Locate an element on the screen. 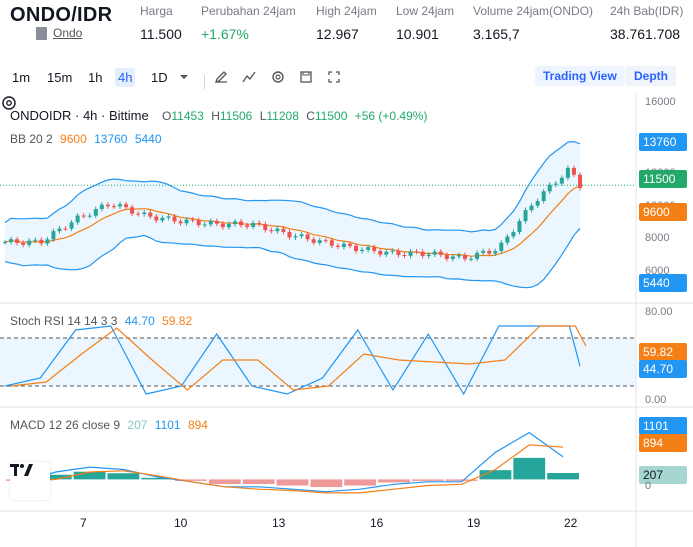 This screenshot has height=547, width=693. asset-link: Ondo is located at coordinates (59, 33).